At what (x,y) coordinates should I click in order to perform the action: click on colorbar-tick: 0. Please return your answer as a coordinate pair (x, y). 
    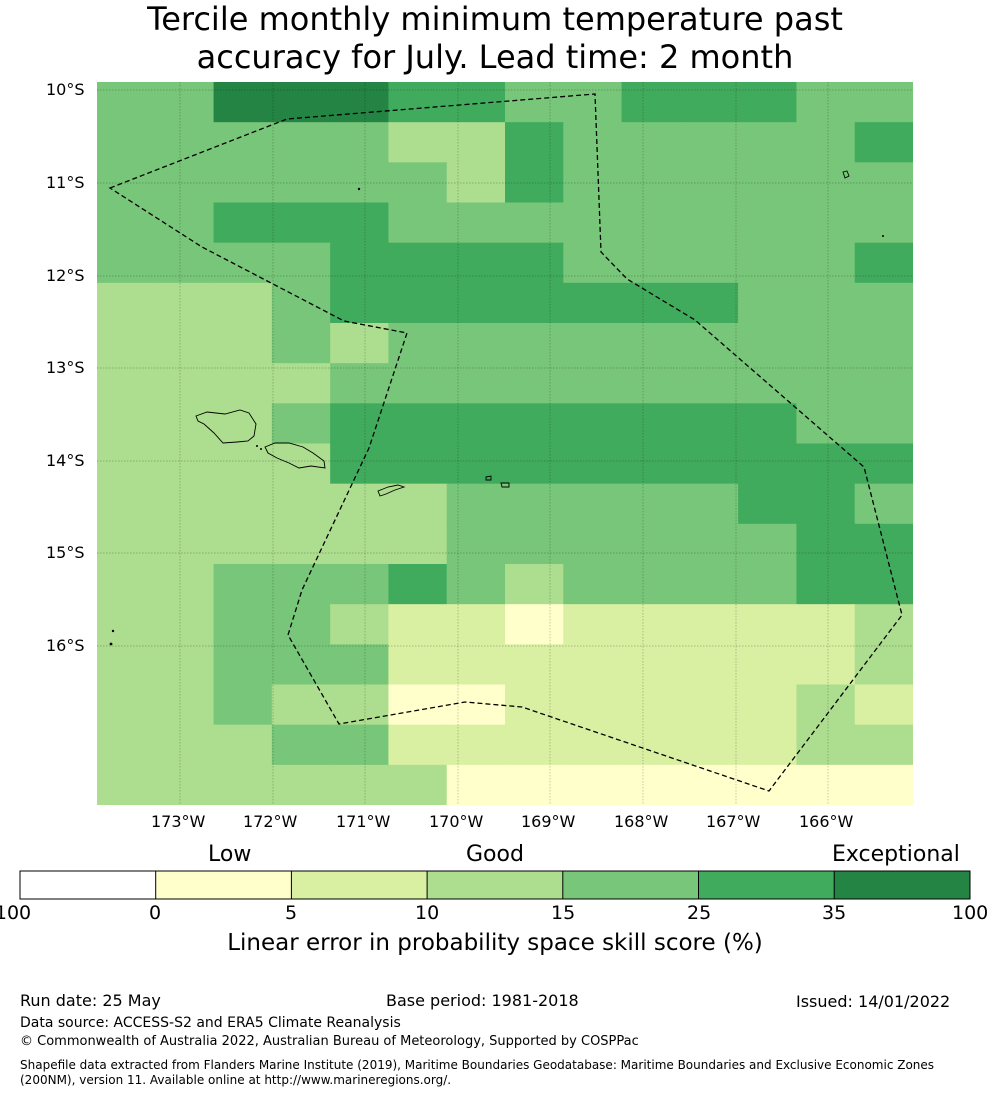
    Looking at the image, I should click on (155, 913).